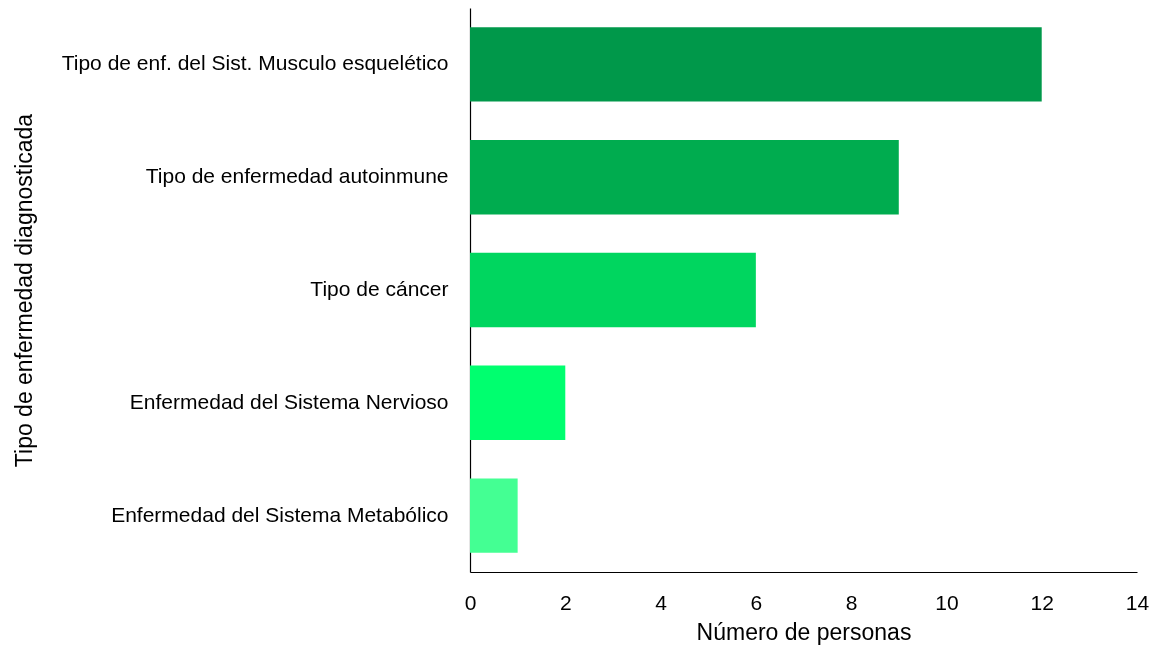 This screenshot has width=1160, height=655. Describe the element at coordinates (756, 602) in the screenshot. I see `x-tick-label: 6` at that location.